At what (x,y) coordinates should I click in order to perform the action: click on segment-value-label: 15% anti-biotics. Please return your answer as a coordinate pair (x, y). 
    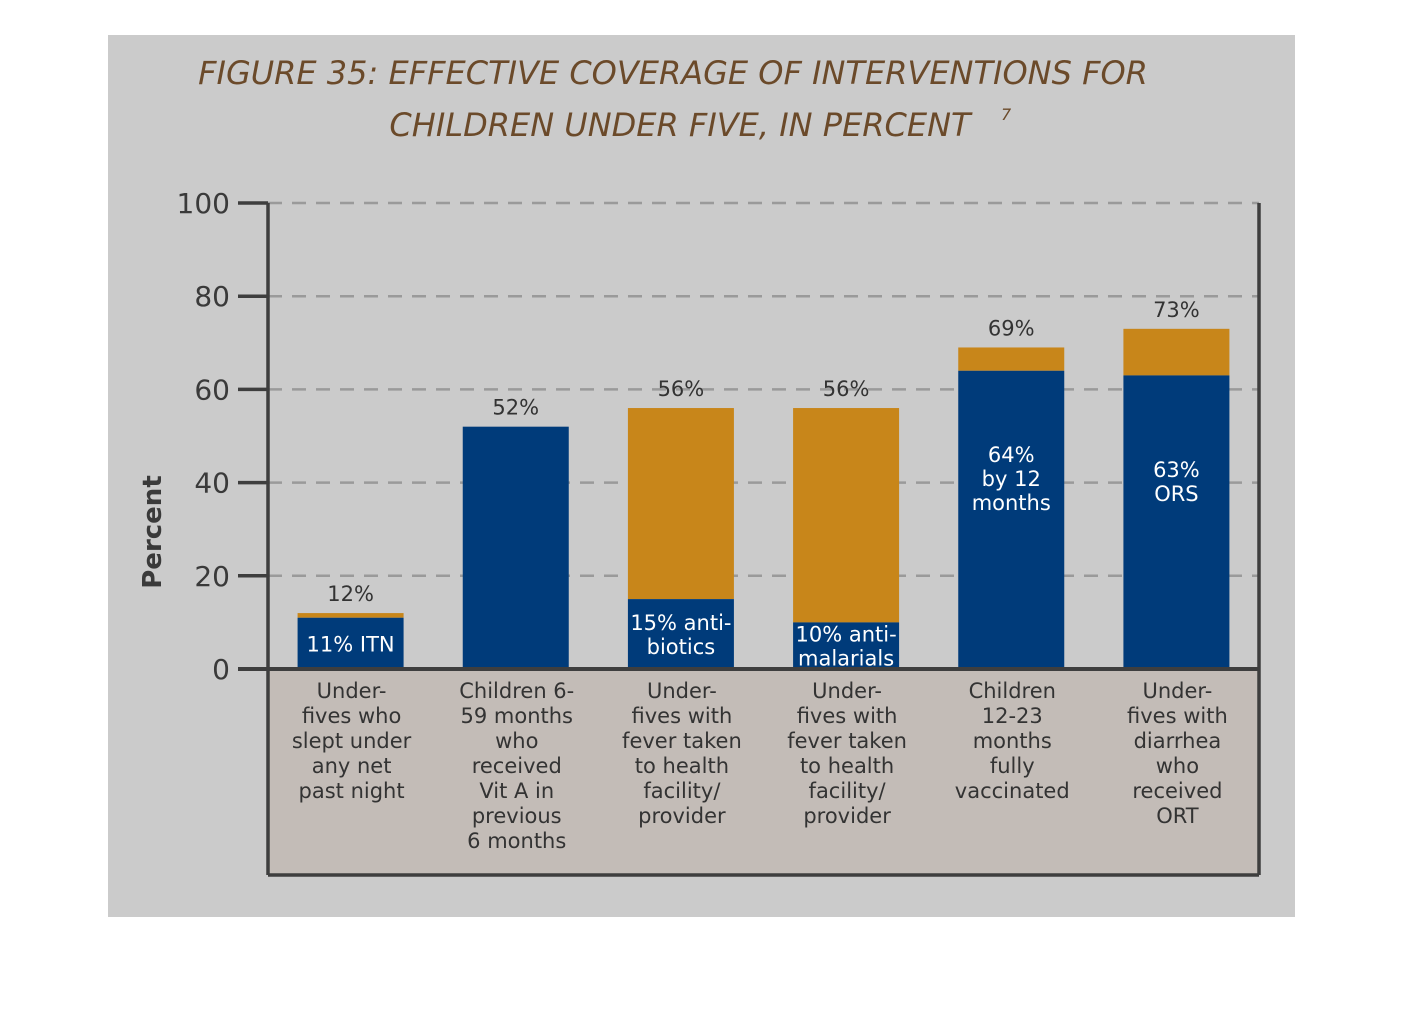
    Looking at the image, I should click on (680, 635).